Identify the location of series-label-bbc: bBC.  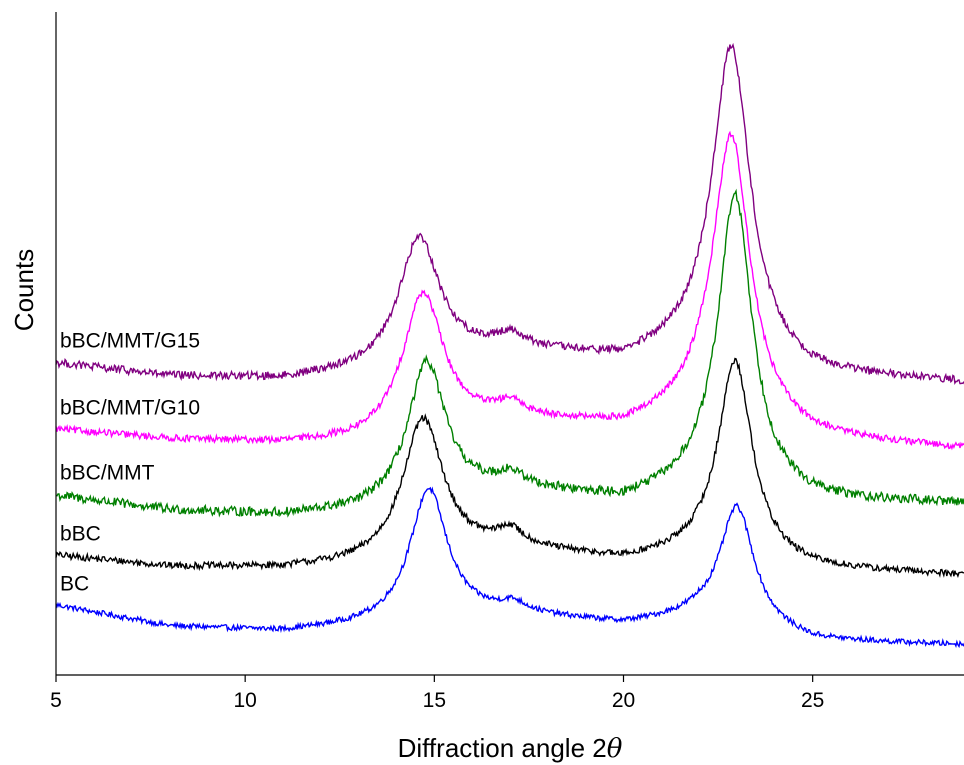
(80, 533).